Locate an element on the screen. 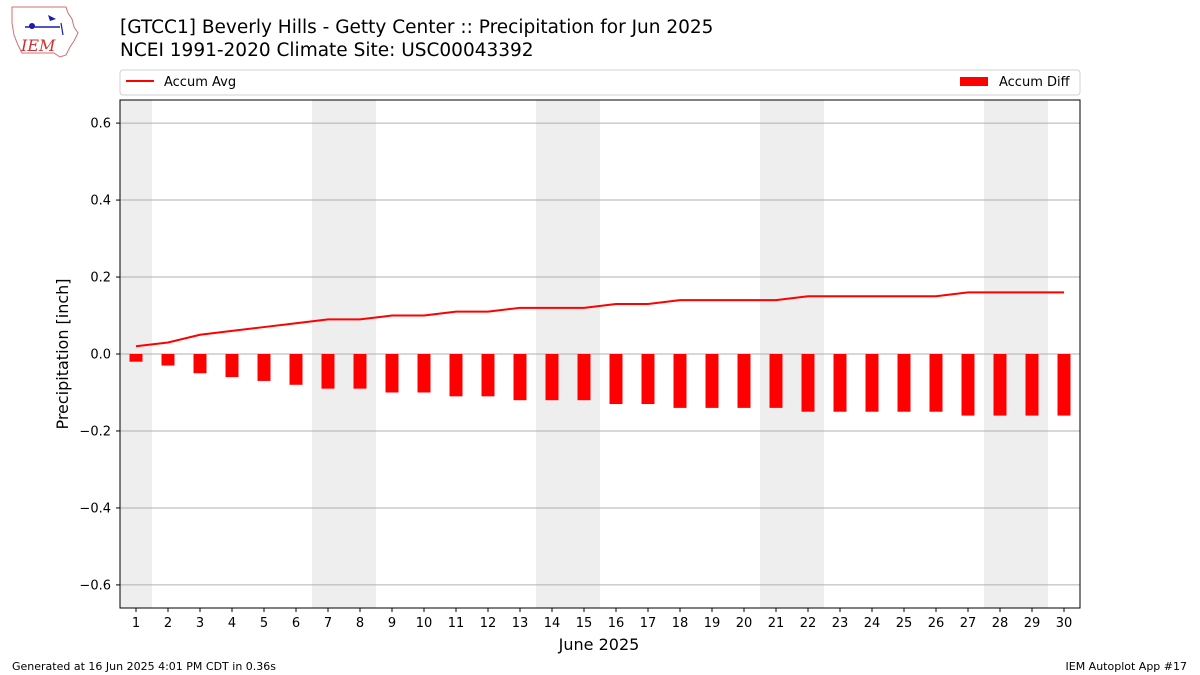 The width and height of the screenshot is (1200, 675). x-tick-label: 1 is located at coordinates (136, 623).